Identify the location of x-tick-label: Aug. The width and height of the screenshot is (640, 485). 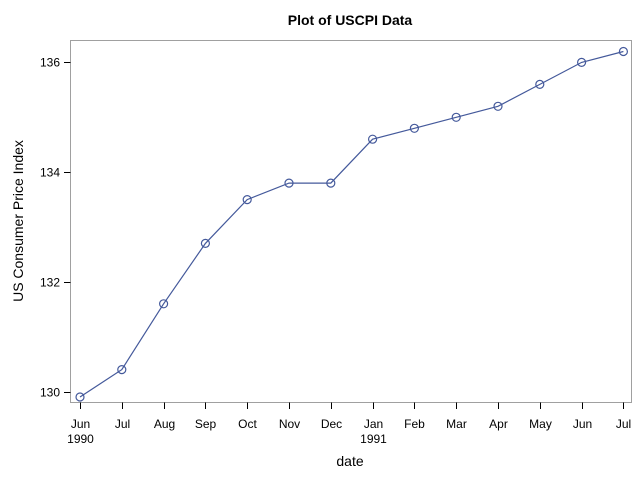
(164, 424).